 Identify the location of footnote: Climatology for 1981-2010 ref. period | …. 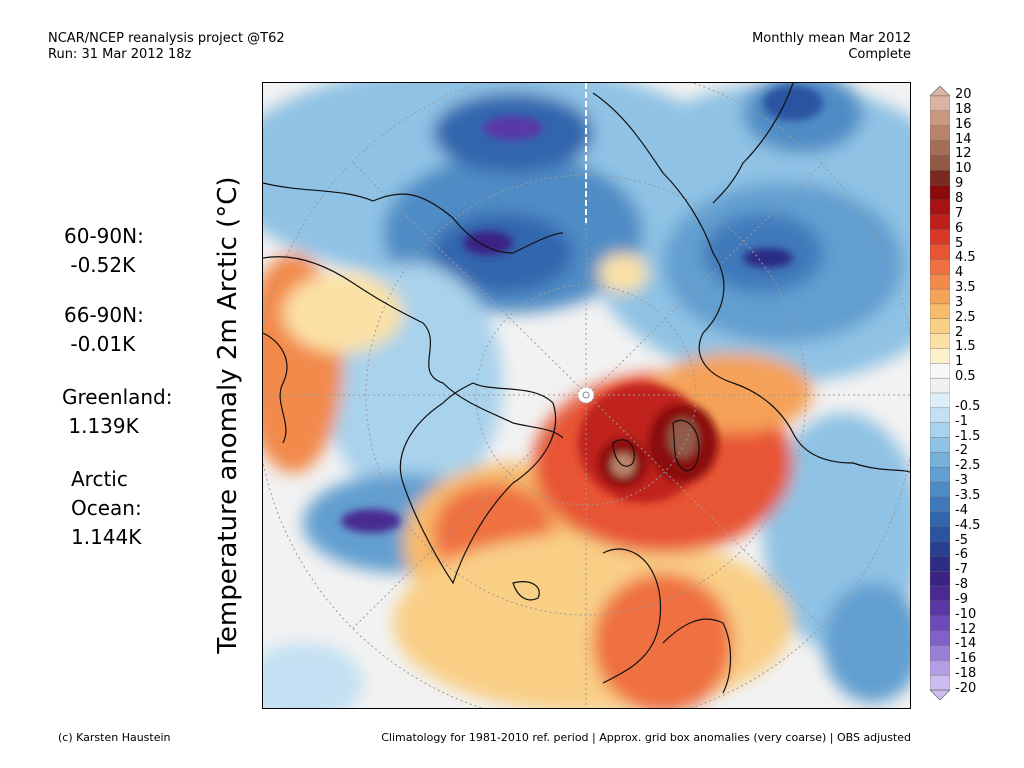
(646, 737).